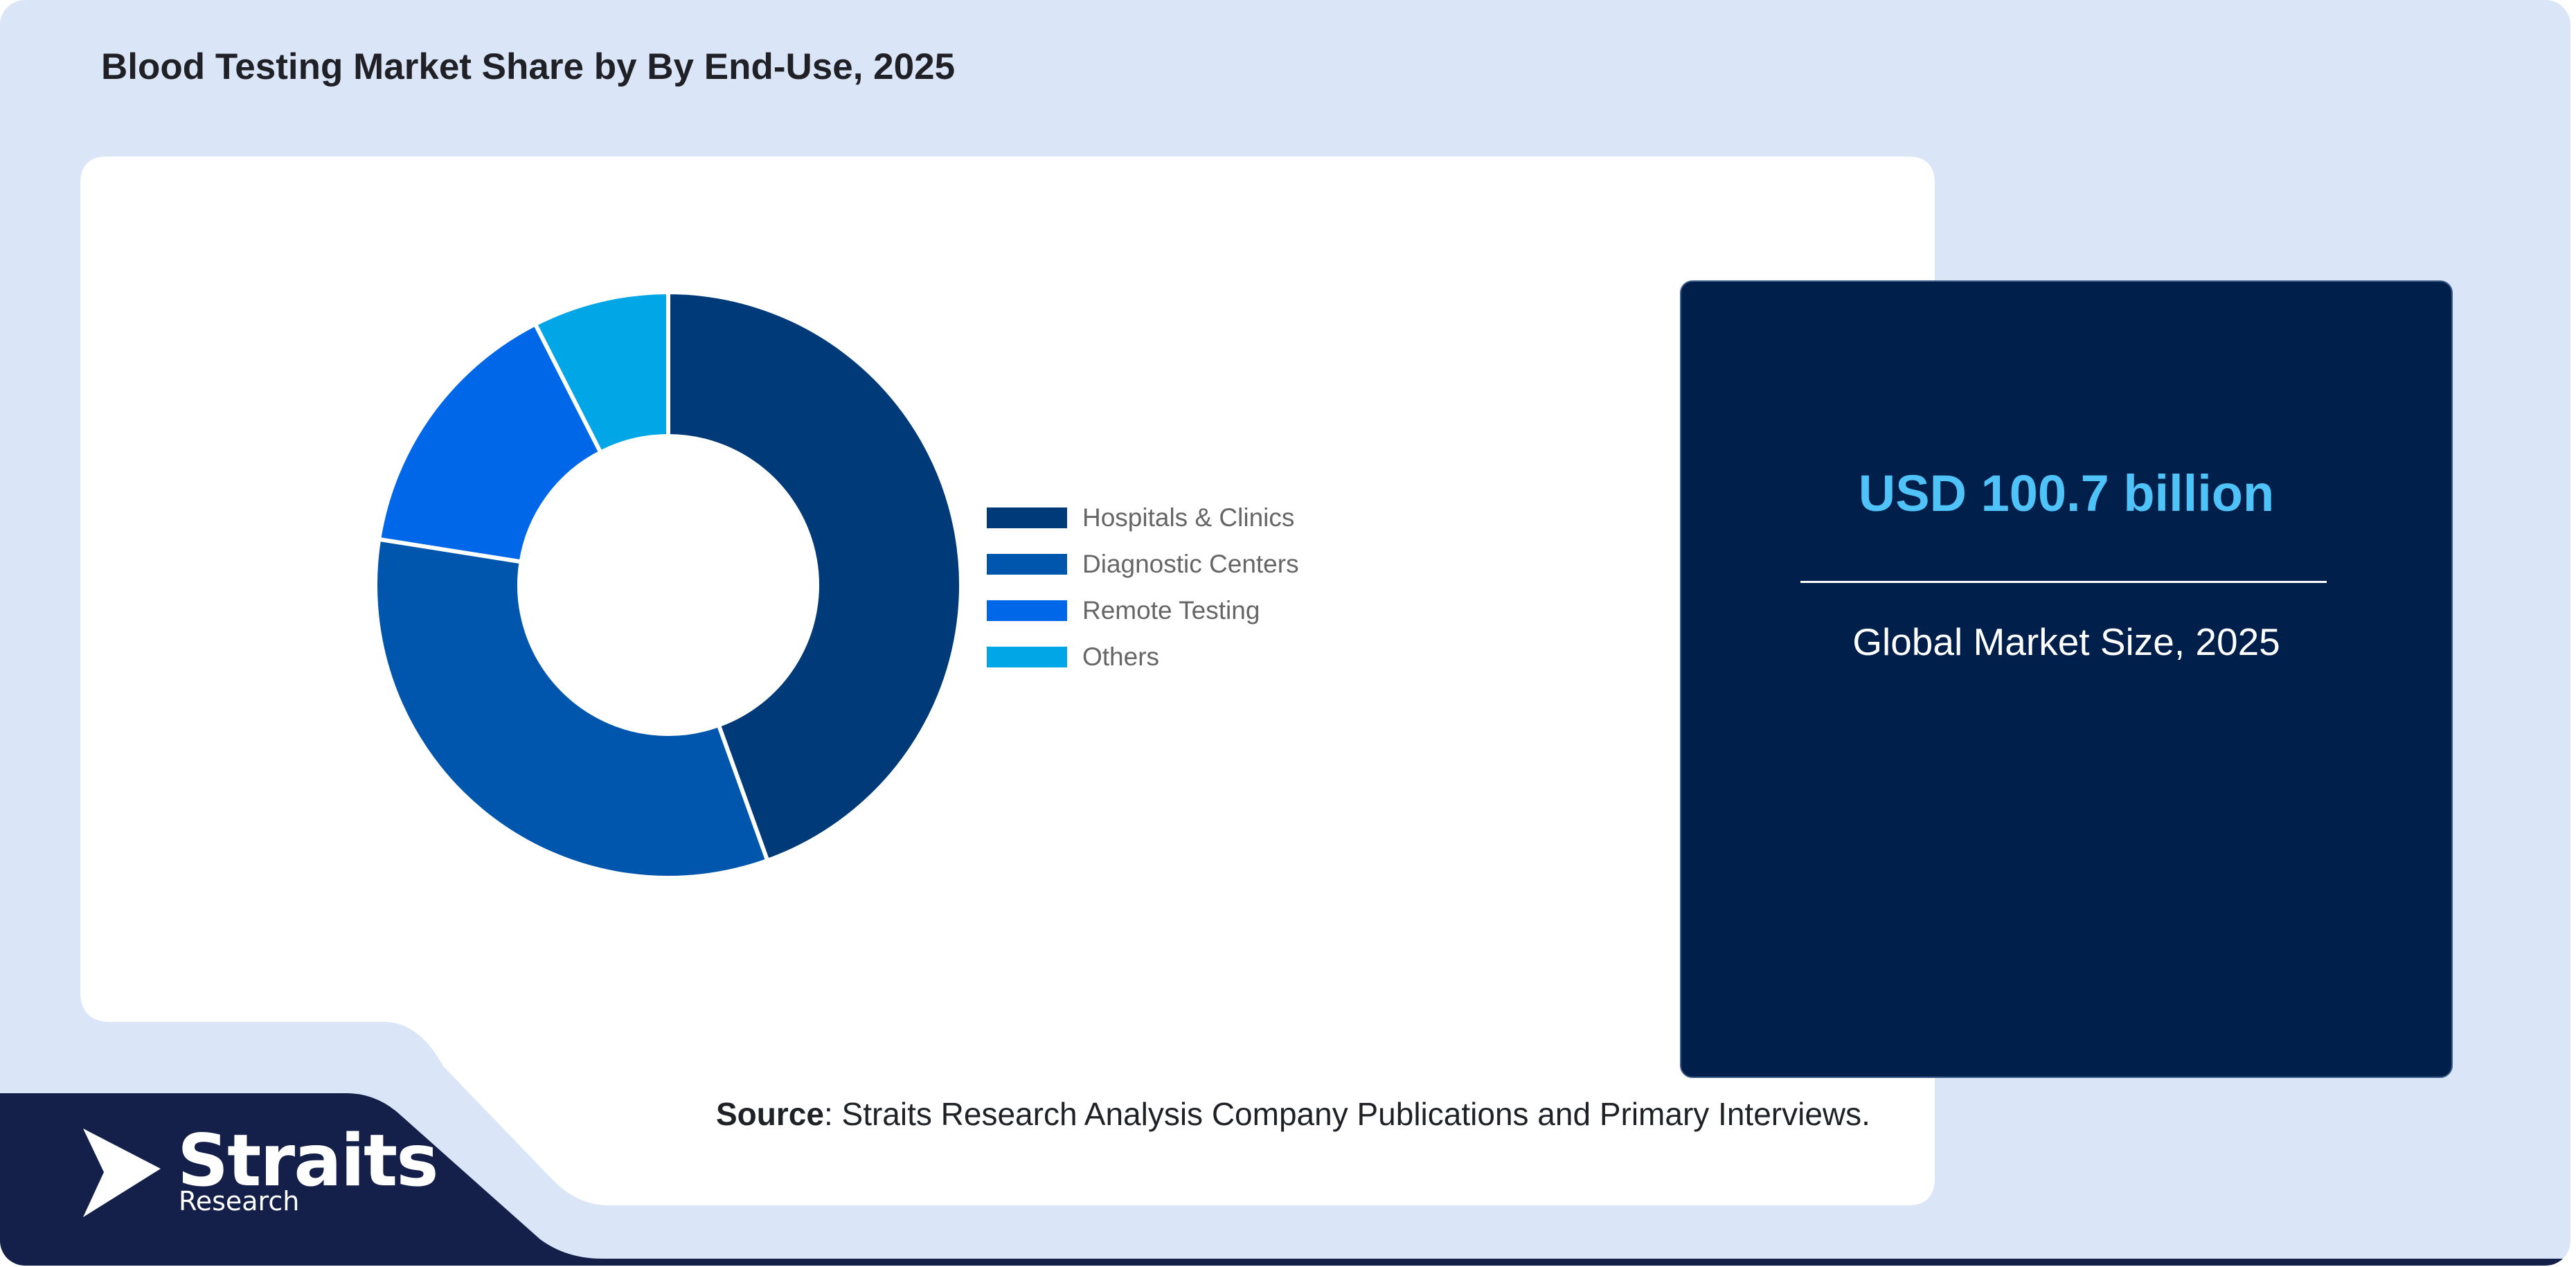 This screenshot has height=1267, width=2576. I want to click on donut-slice-hospitals-clinics, so click(814, 576).